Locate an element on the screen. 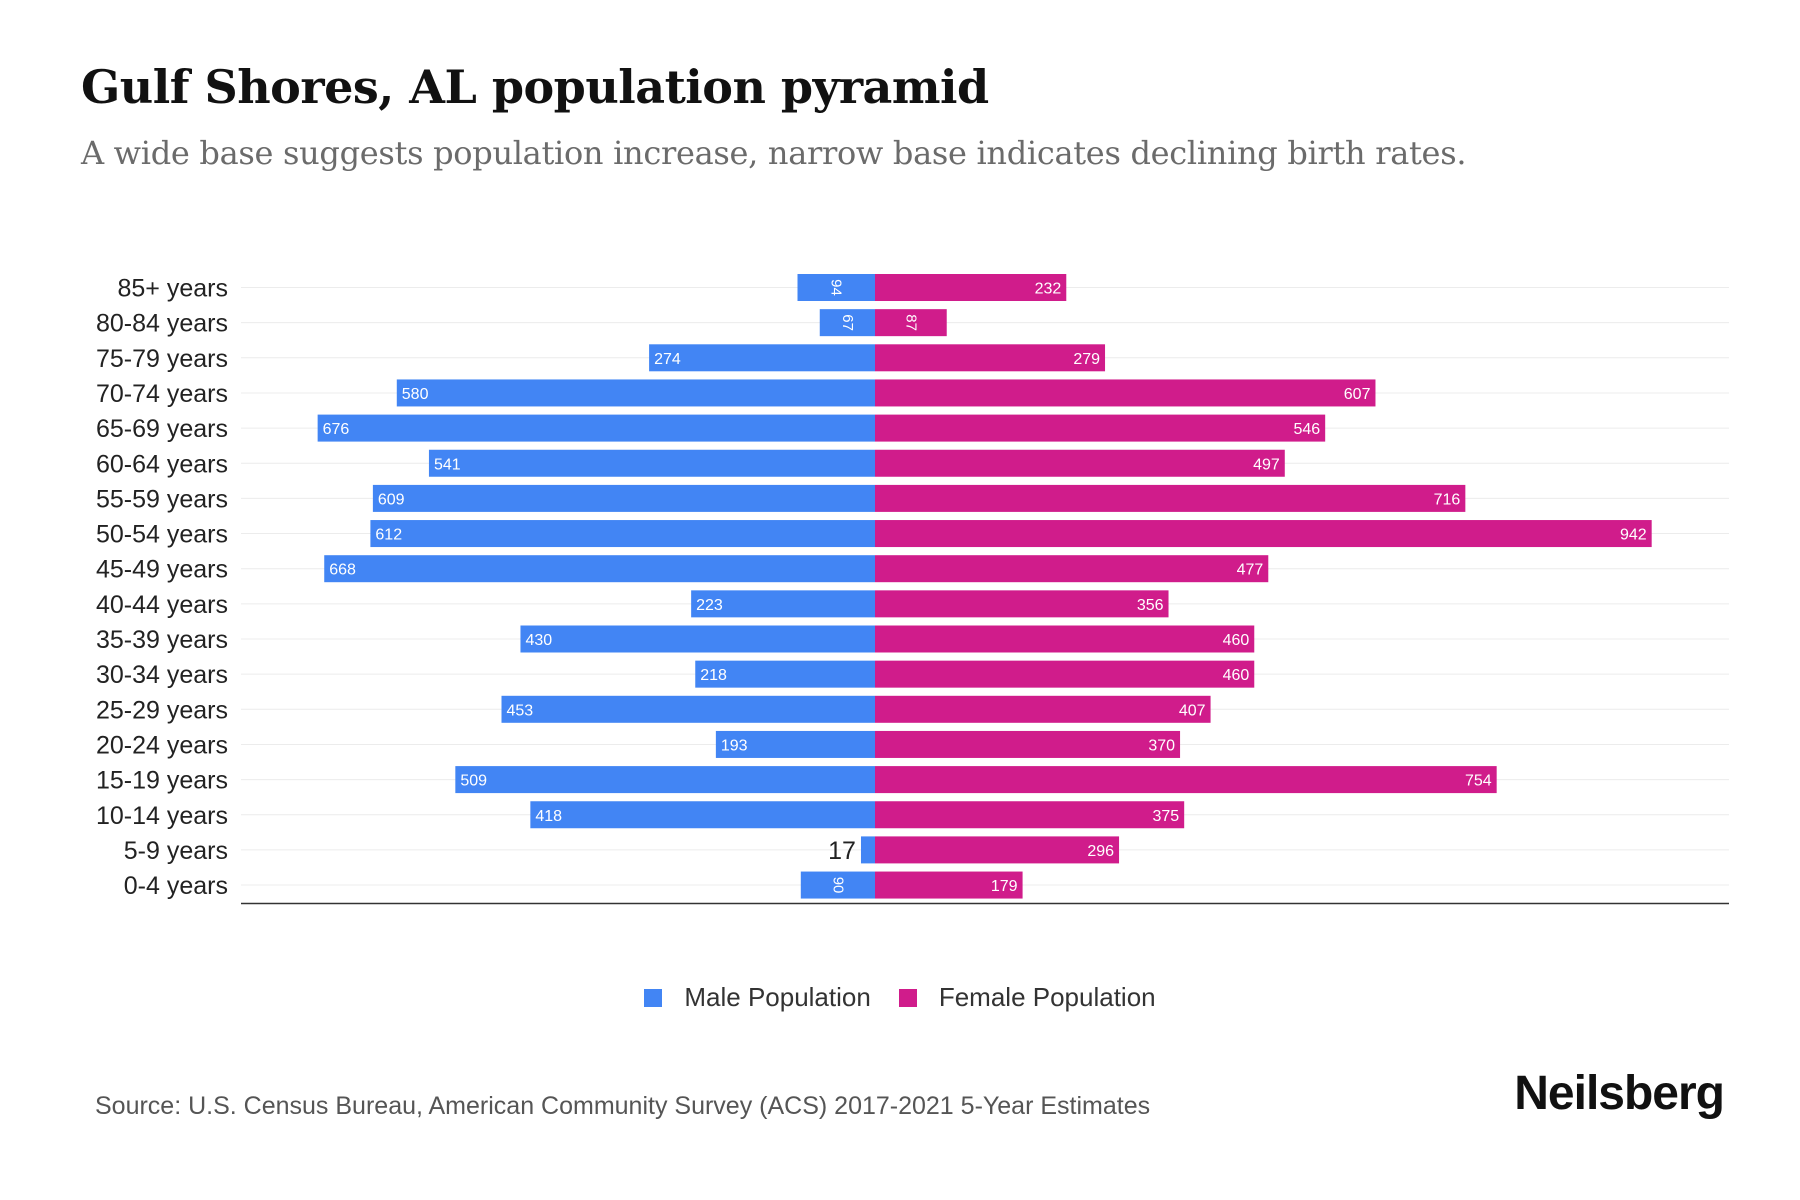  data-label-female-50-54-years: 942 is located at coordinates (1633, 535).